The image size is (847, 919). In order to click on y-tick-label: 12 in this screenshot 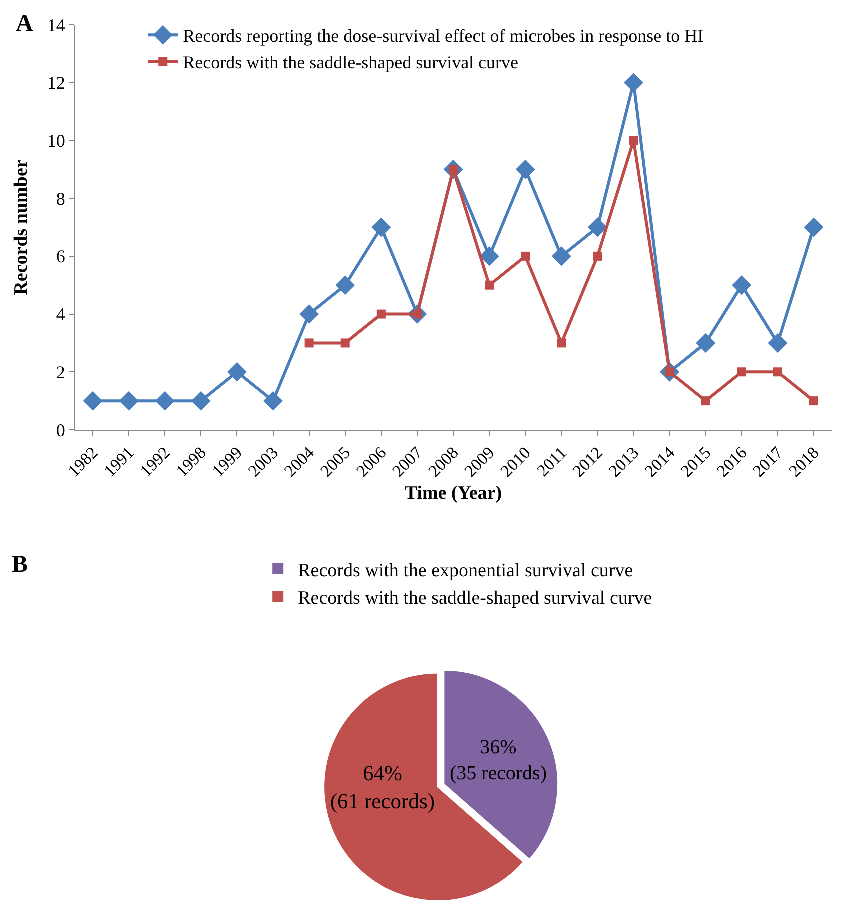, I will do `click(56, 83)`.